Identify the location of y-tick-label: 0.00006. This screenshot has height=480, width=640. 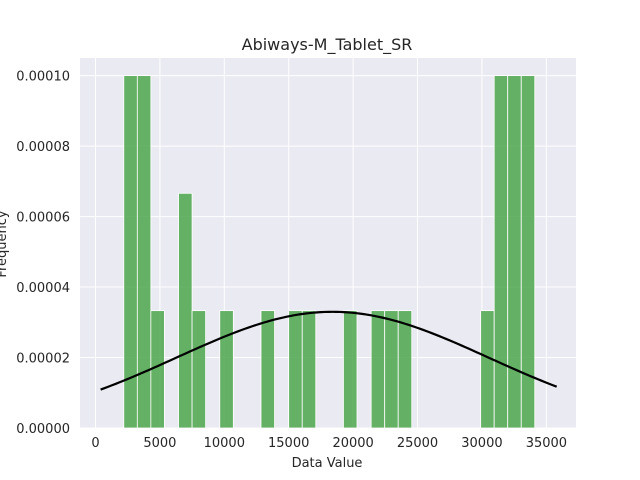
(43, 218).